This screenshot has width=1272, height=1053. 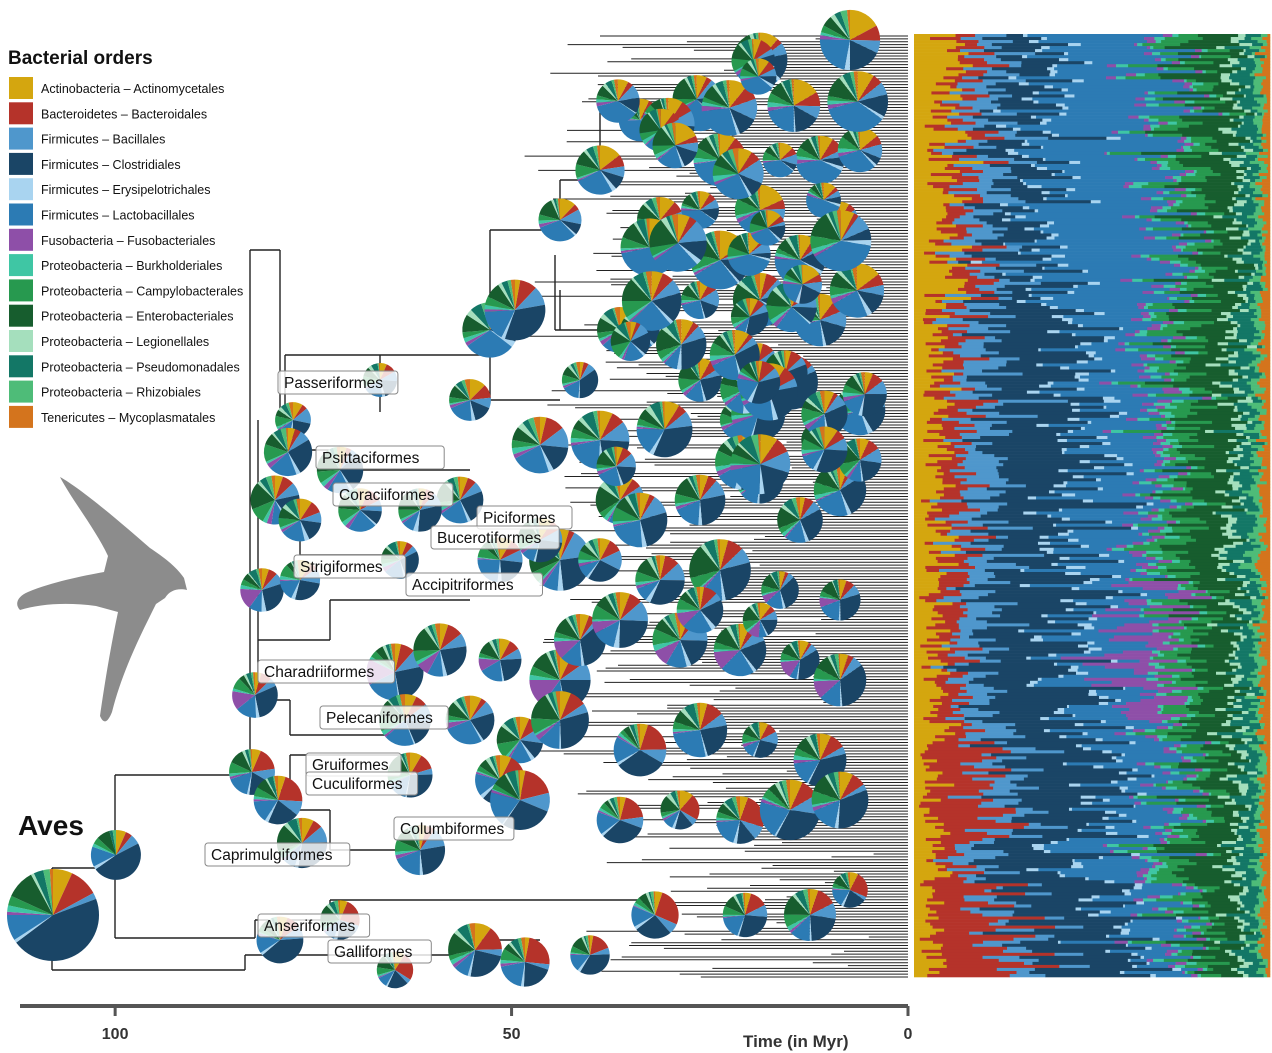 What do you see at coordinates (333, 383) in the screenshot?
I see `clade-name: Passeriformes` at bounding box center [333, 383].